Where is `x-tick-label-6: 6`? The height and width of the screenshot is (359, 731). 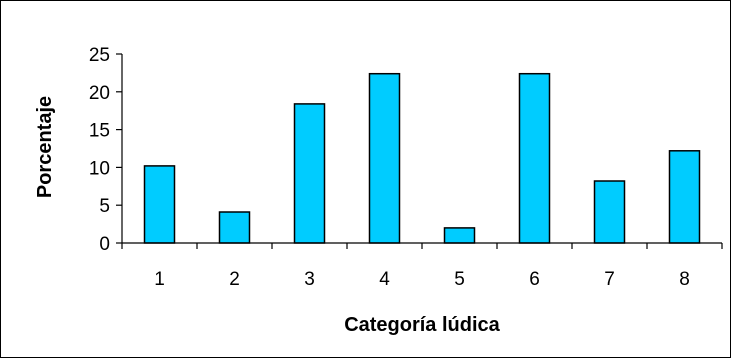 x-tick-label-6: 6 is located at coordinates (534, 279).